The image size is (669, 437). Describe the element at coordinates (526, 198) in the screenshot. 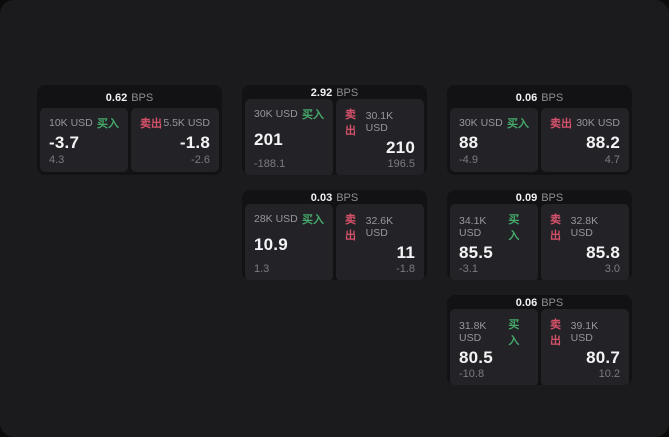

I see `bps-value: 0.09` at that location.